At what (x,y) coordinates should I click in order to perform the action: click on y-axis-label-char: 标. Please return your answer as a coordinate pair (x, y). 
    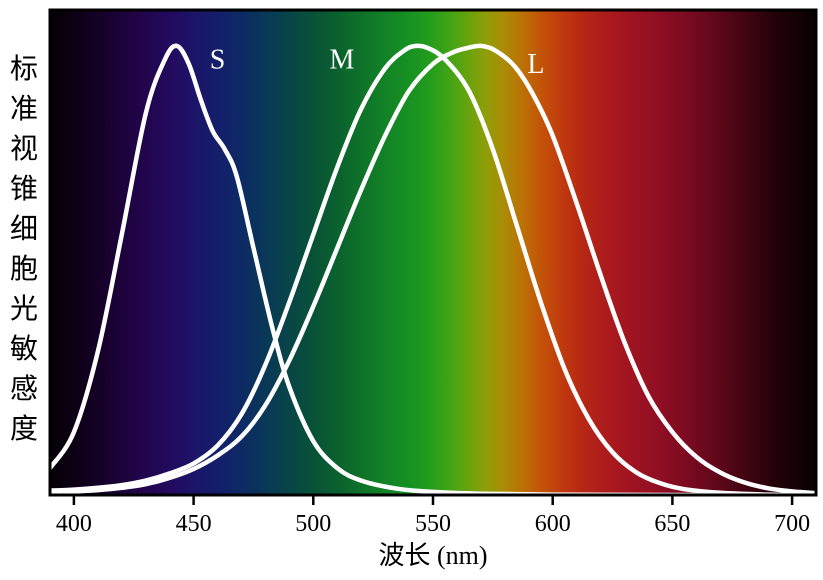
    Looking at the image, I should click on (24, 69).